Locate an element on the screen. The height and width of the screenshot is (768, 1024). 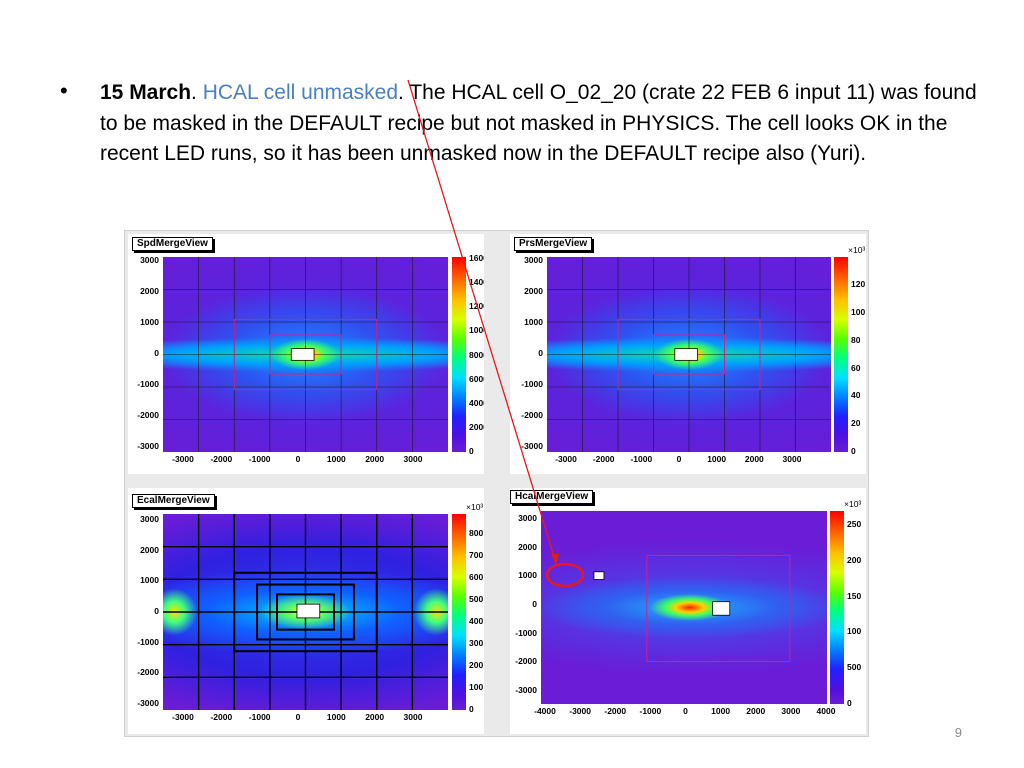
ecal-heatmap is located at coordinates (305, 612).